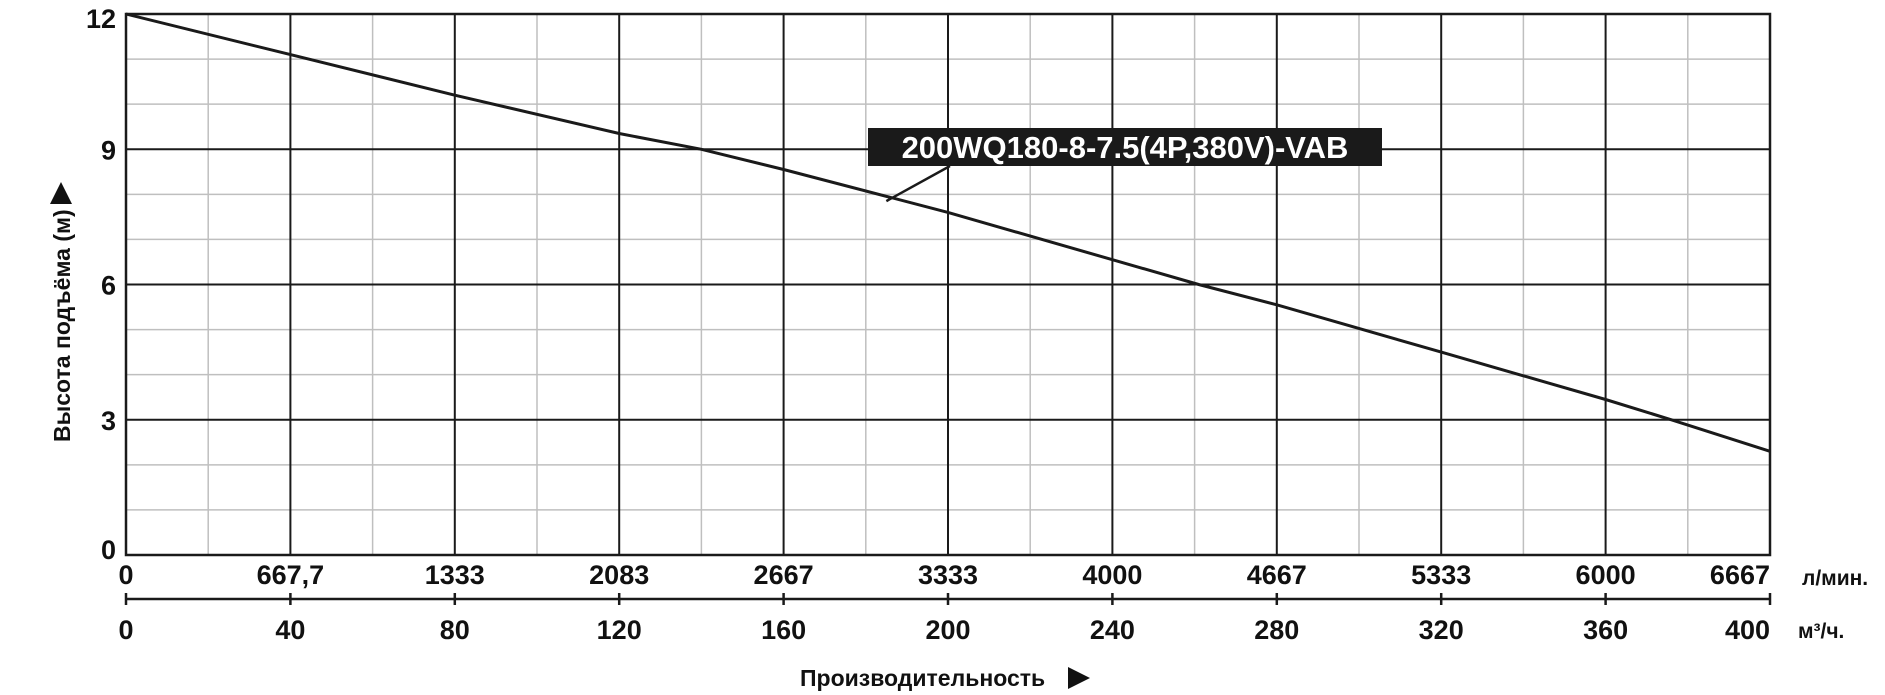 The height and width of the screenshot is (695, 1885). I want to click on secondary-x-tick-label: 0, so click(125, 575).